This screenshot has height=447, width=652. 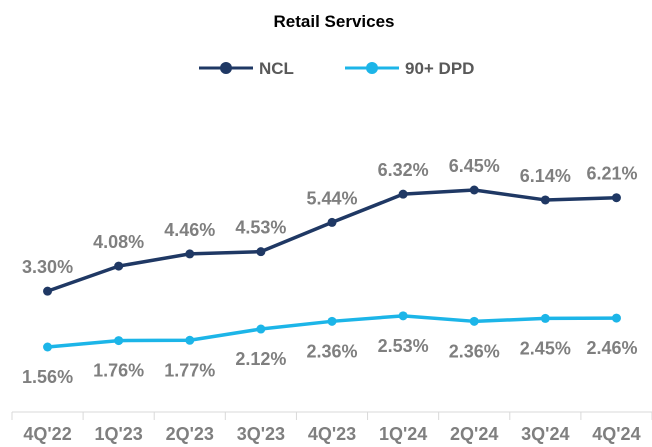 I want to click on legend-item-90dpd: 90+ DPD, so click(x=409, y=68).